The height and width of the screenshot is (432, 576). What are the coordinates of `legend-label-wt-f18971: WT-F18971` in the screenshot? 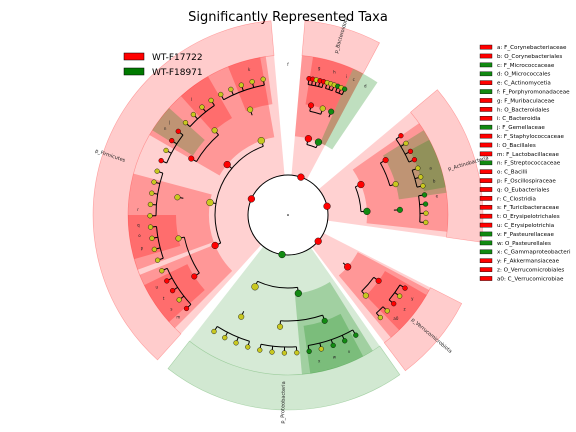 It's located at (177, 73).